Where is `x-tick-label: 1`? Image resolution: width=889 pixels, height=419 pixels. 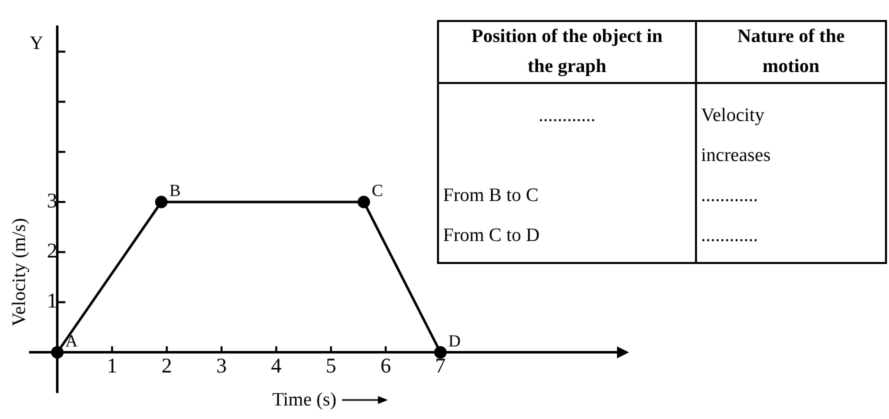
x-tick-label: 1 is located at coordinates (112, 365).